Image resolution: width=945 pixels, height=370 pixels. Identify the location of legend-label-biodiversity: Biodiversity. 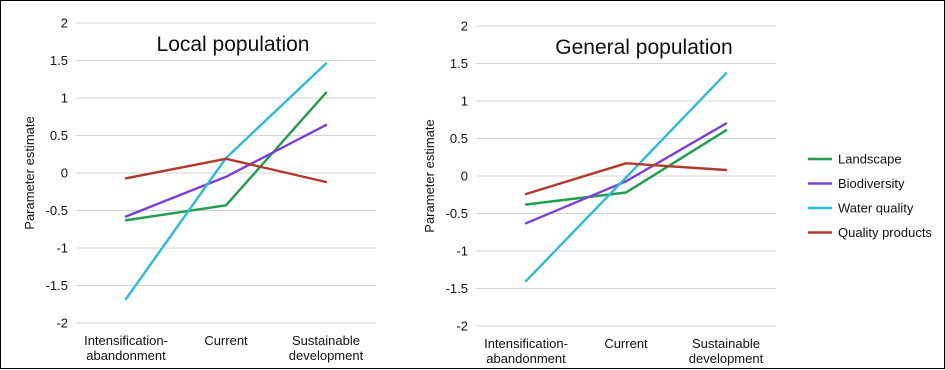
(871, 183).